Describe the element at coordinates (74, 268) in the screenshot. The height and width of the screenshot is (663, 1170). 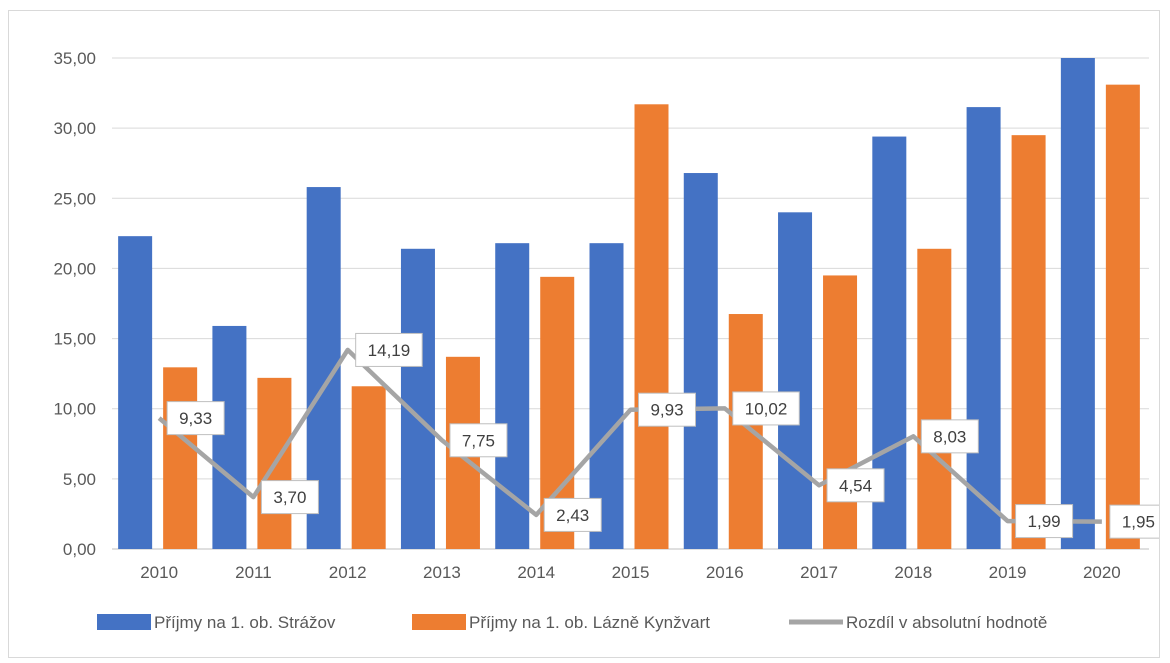
I see `y-tick-label: 20,00` at that location.